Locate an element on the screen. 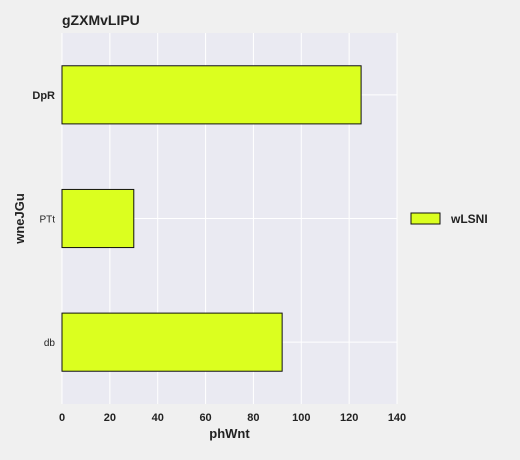 Image resolution: width=520 pixels, height=460 pixels. y-axis-ticks: DpR PTt db is located at coordinates (43, 219).